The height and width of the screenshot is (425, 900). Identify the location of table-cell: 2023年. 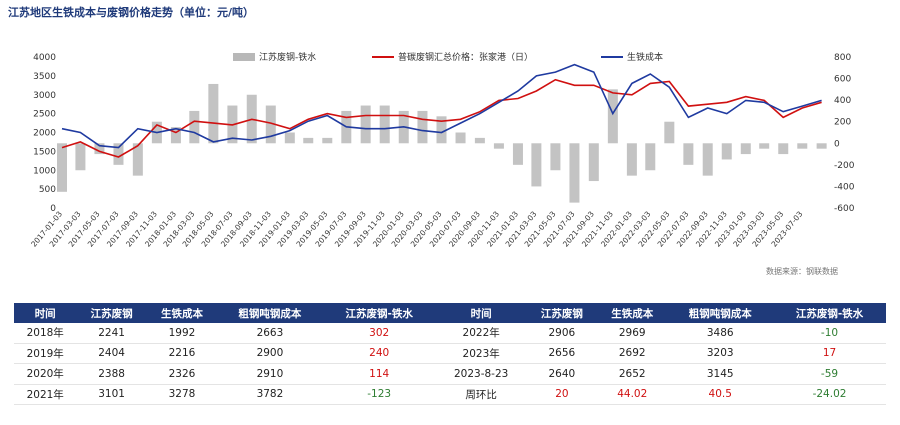
(481, 353).